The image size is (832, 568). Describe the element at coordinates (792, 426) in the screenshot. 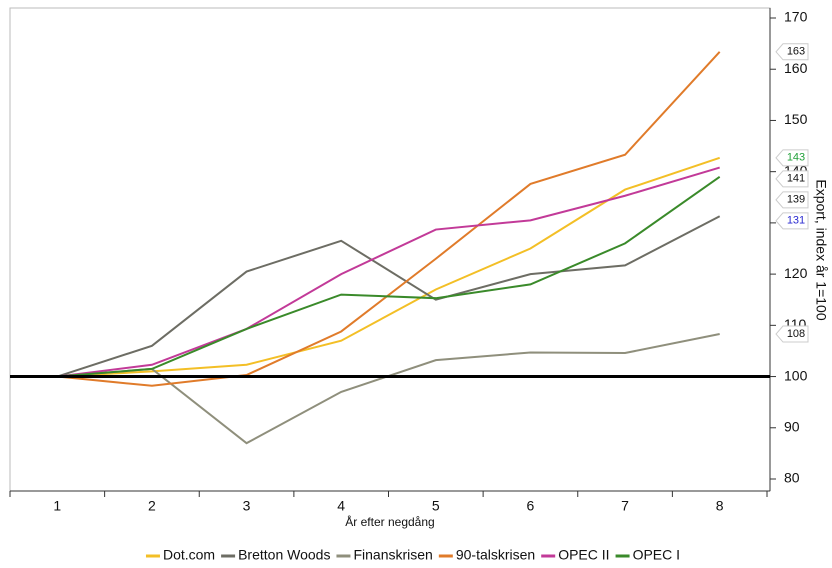

I see `y-tick-label: 90` at that location.